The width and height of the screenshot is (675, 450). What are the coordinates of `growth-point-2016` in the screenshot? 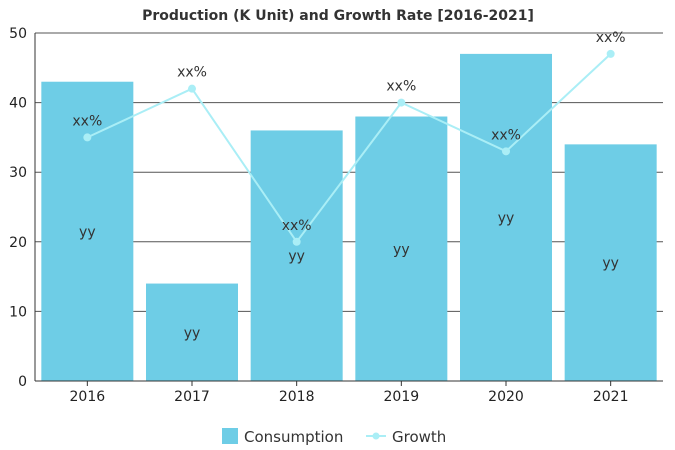 It's located at (87, 137).